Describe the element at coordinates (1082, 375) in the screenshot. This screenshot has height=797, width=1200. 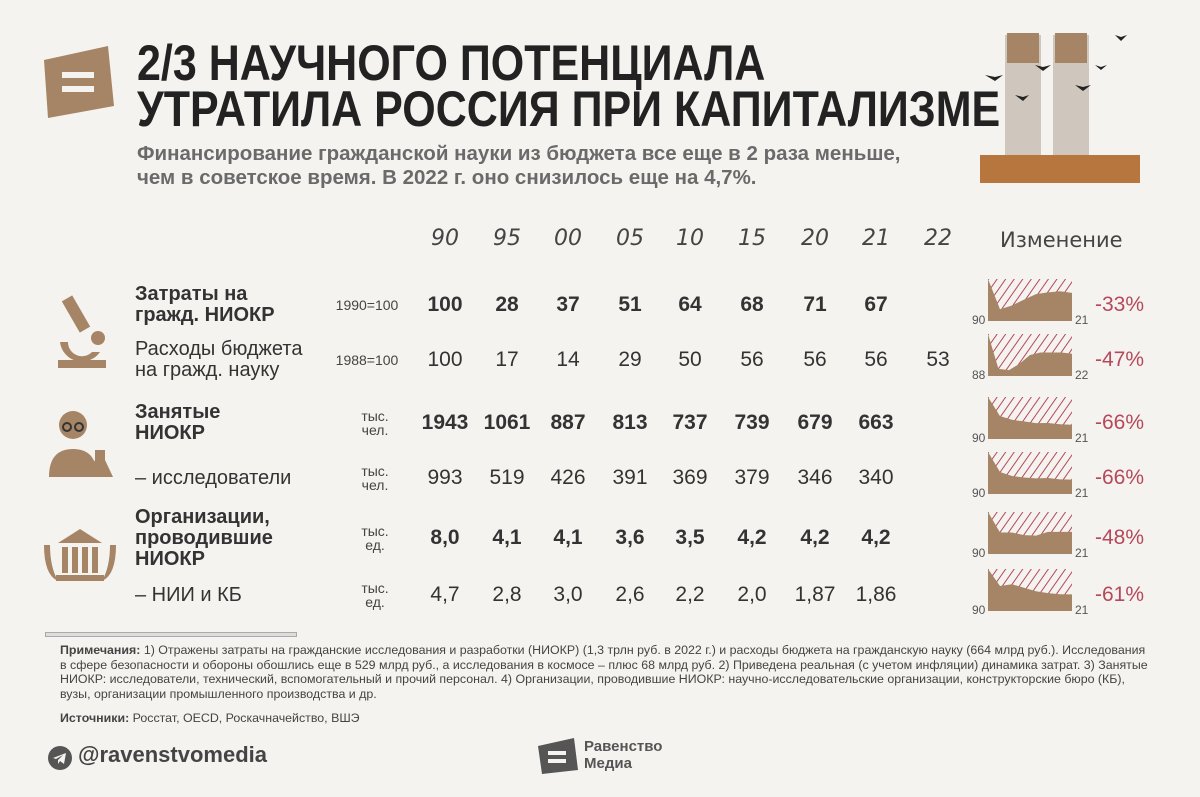
I see `sparkline-end-label: 22` at that location.